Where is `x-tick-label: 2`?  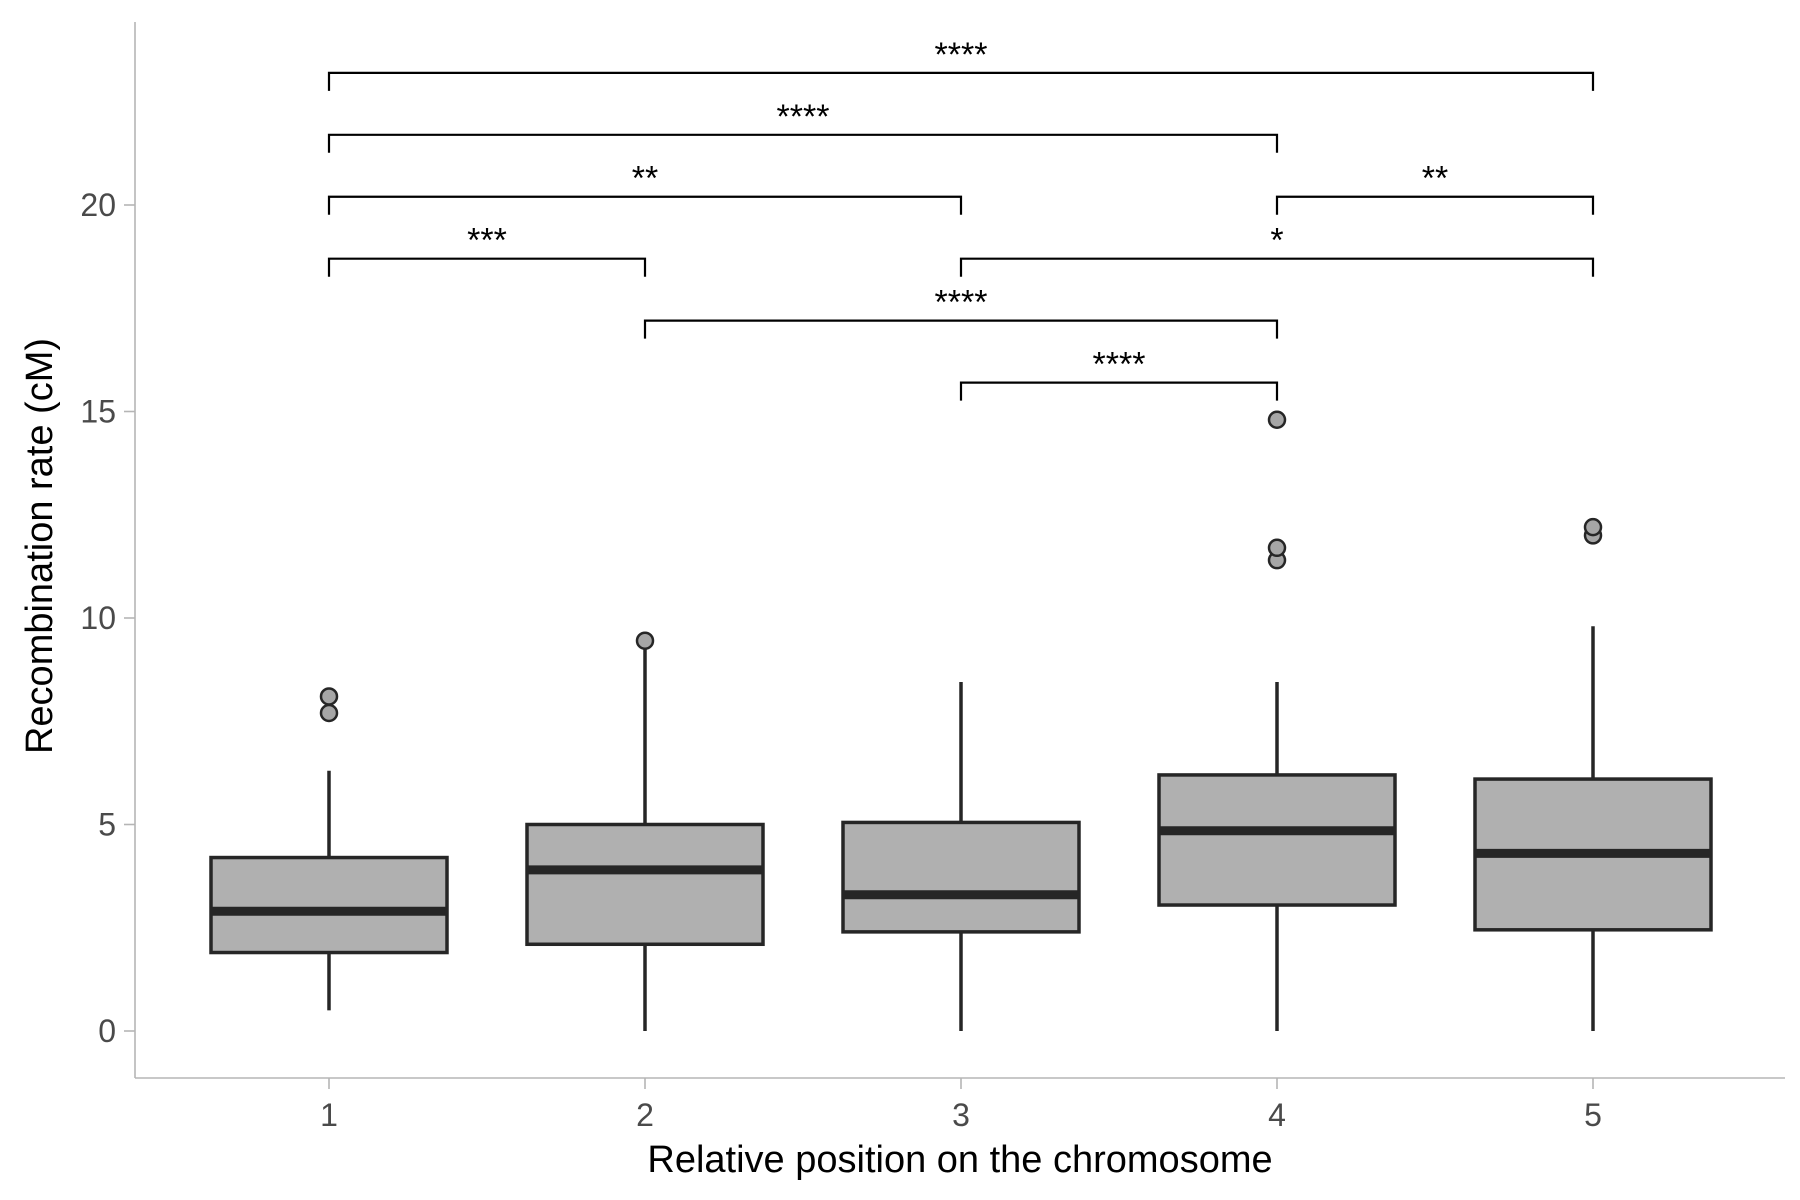
x-tick-label: 2 is located at coordinates (645, 1115).